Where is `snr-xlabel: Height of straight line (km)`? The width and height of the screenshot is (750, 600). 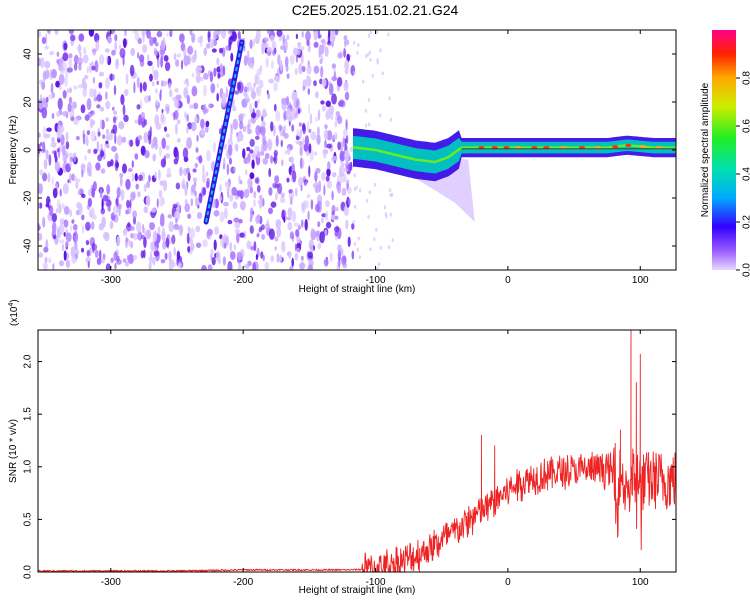
snr-xlabel: Height of straight line (km) is located at coordinates (357, 590).